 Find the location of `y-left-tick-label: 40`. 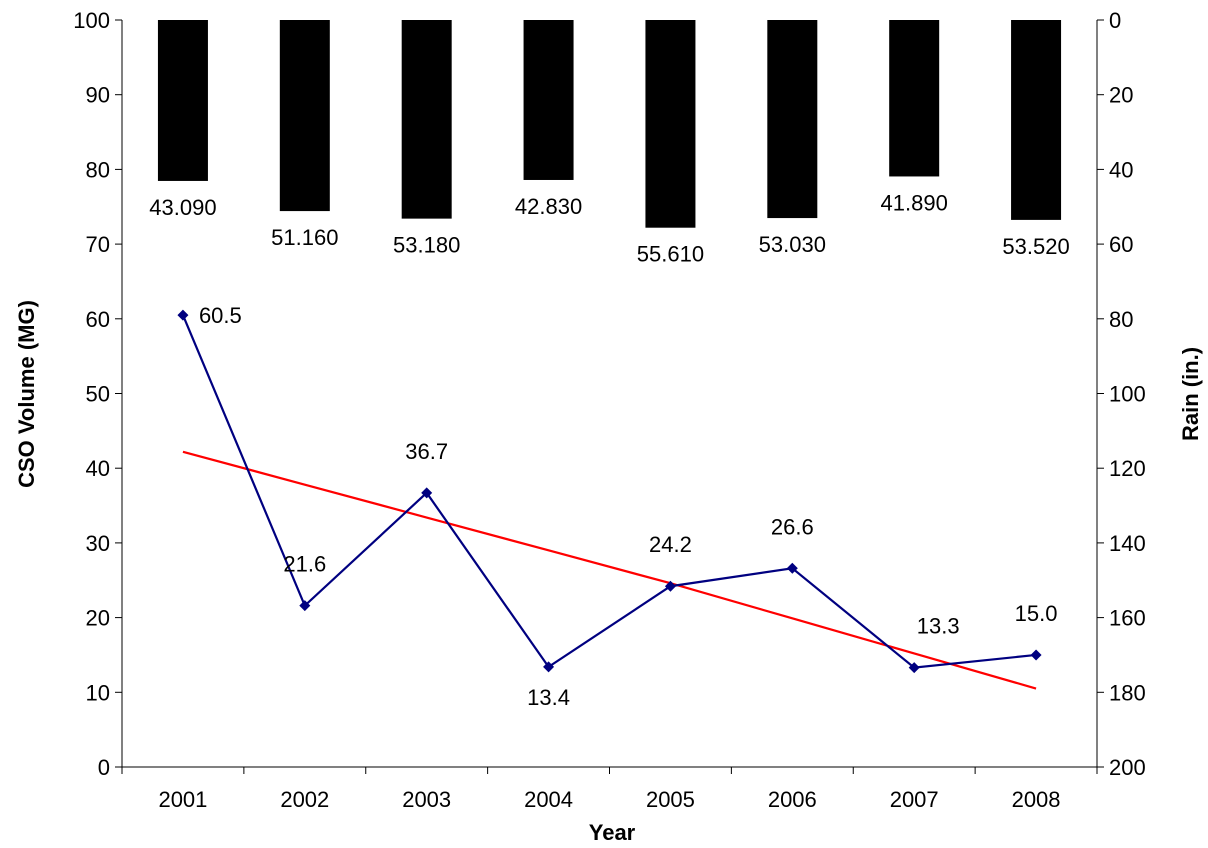

y-left-tick-label: 40 is located at coordinates (98, 468).